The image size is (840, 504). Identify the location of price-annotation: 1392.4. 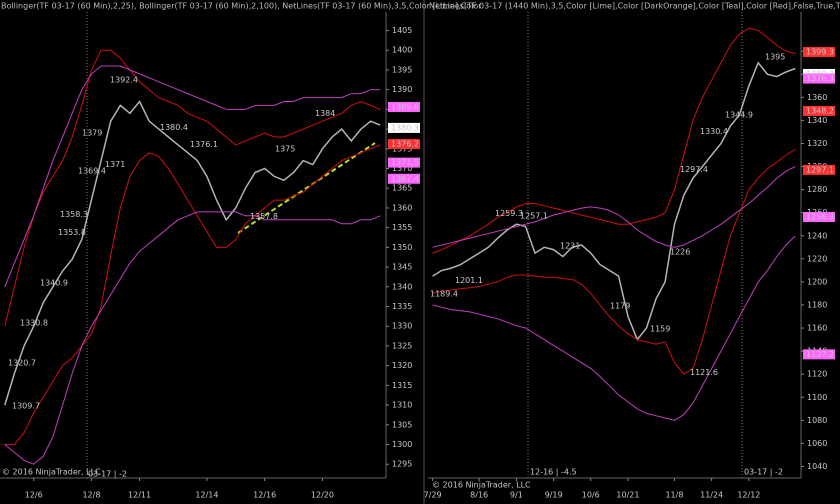
(124, 80).